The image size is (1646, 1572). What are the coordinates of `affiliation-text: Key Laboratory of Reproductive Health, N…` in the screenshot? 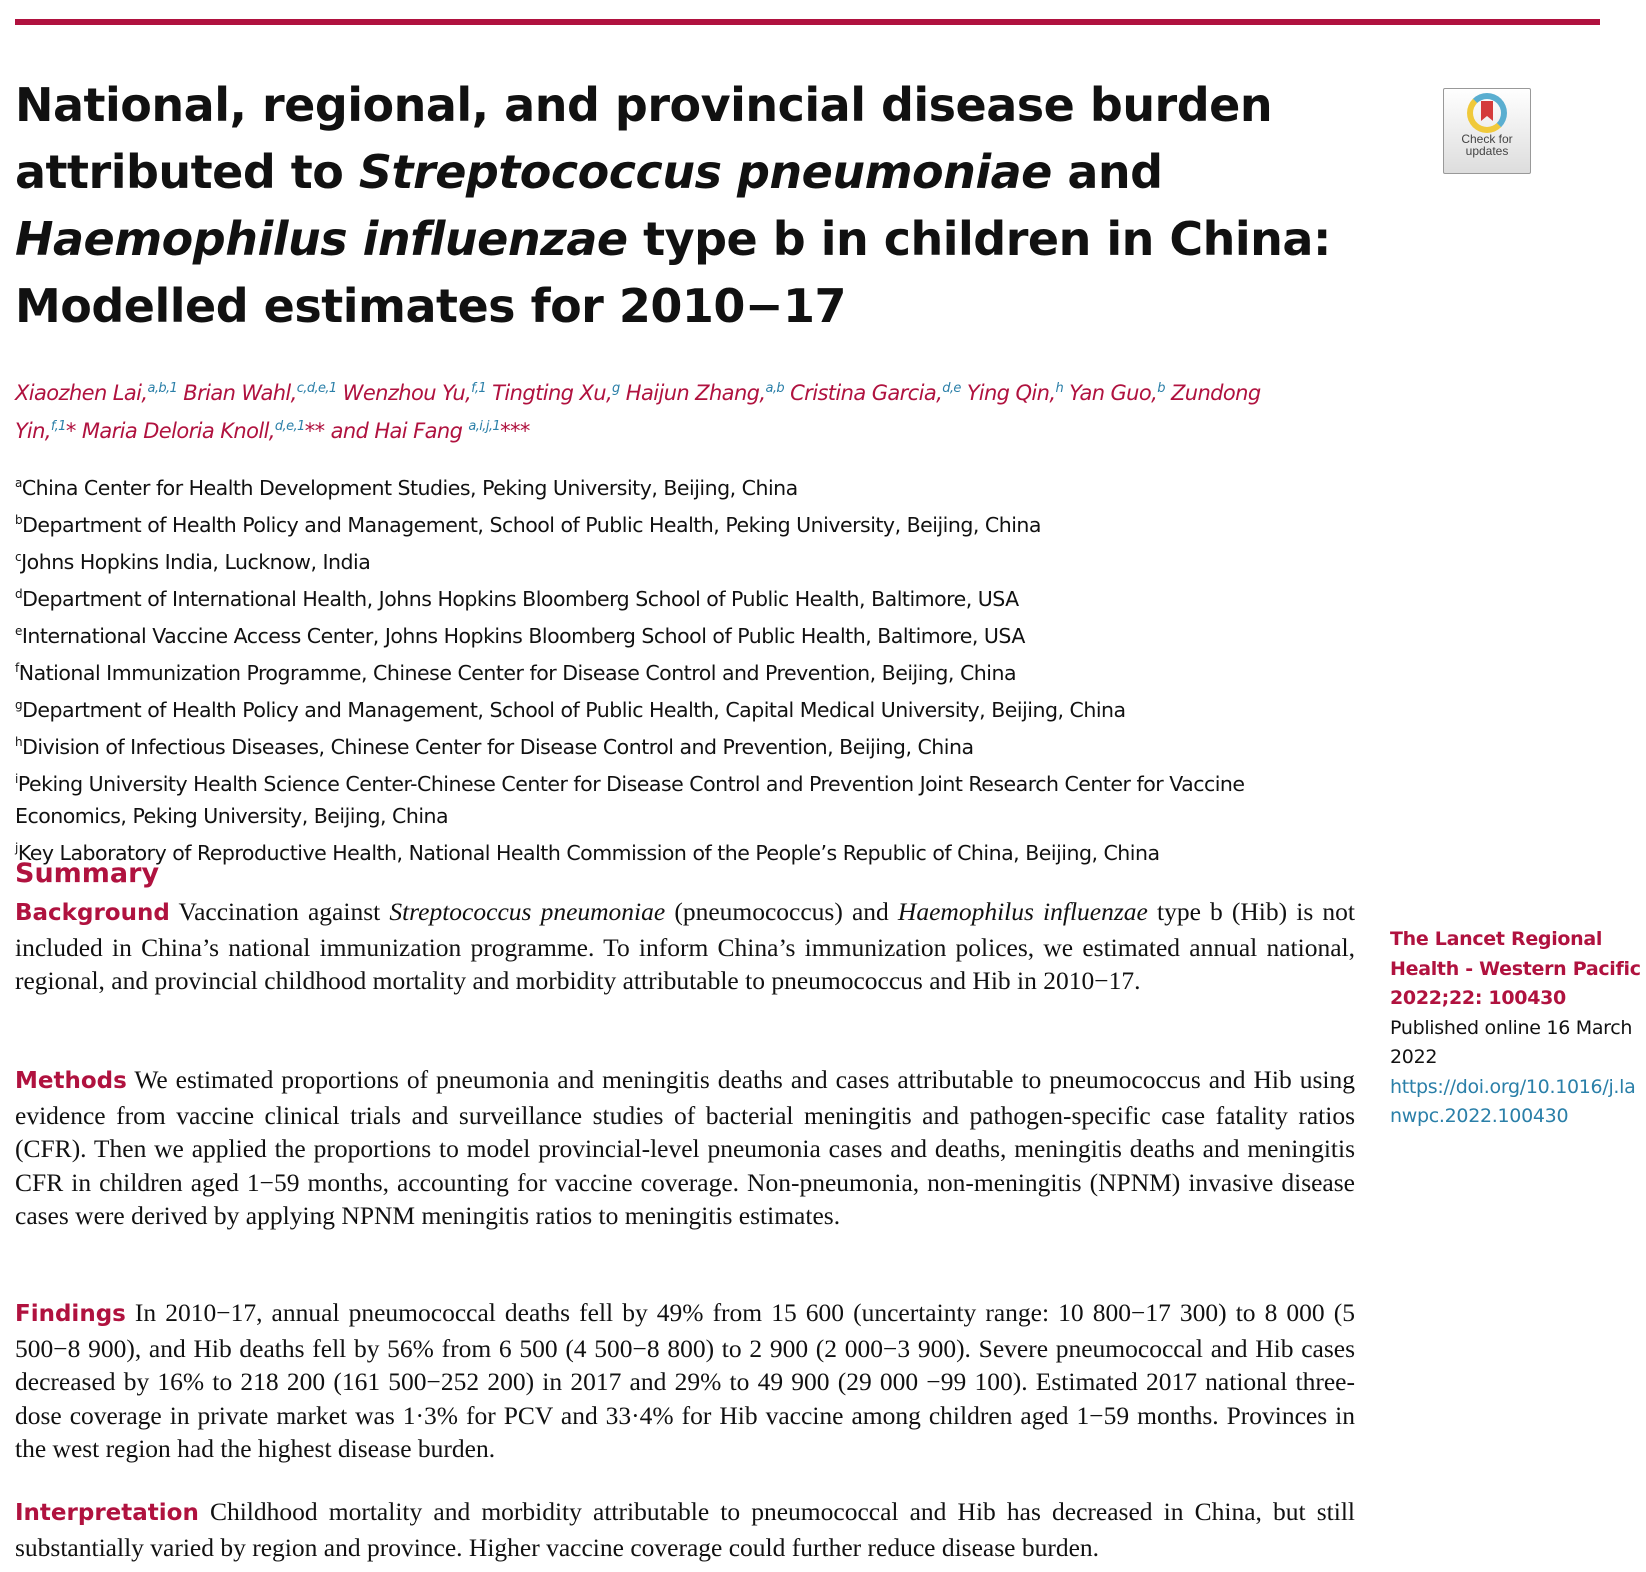 It's located at (588, 853).